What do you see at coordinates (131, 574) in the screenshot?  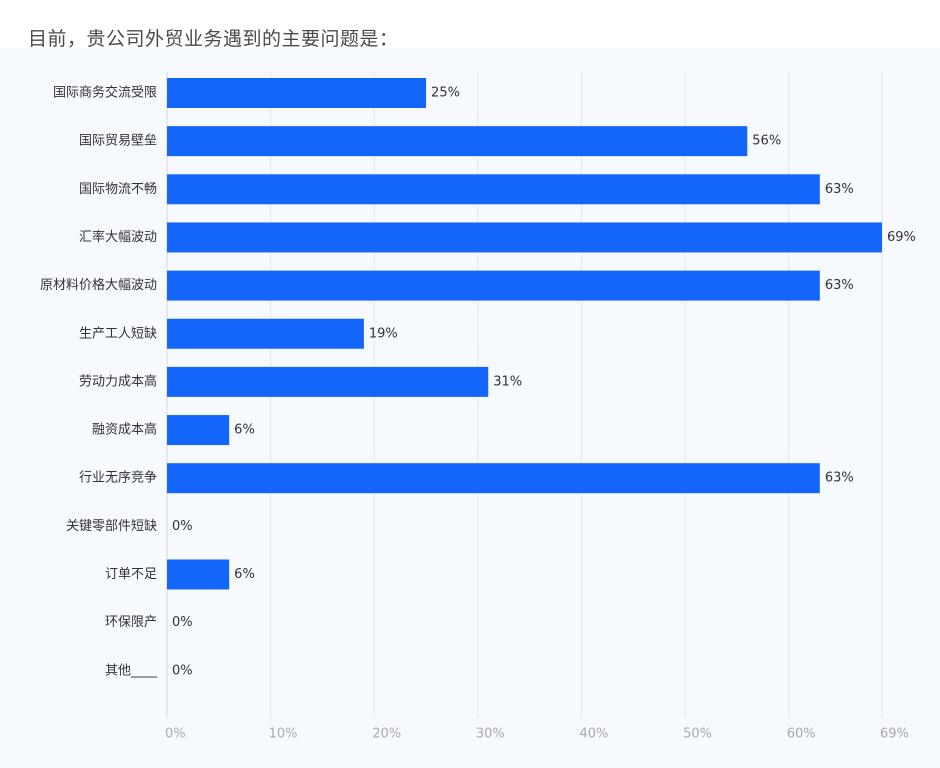 I see `category-label: 订单不足` at bounding box center [131, 574].